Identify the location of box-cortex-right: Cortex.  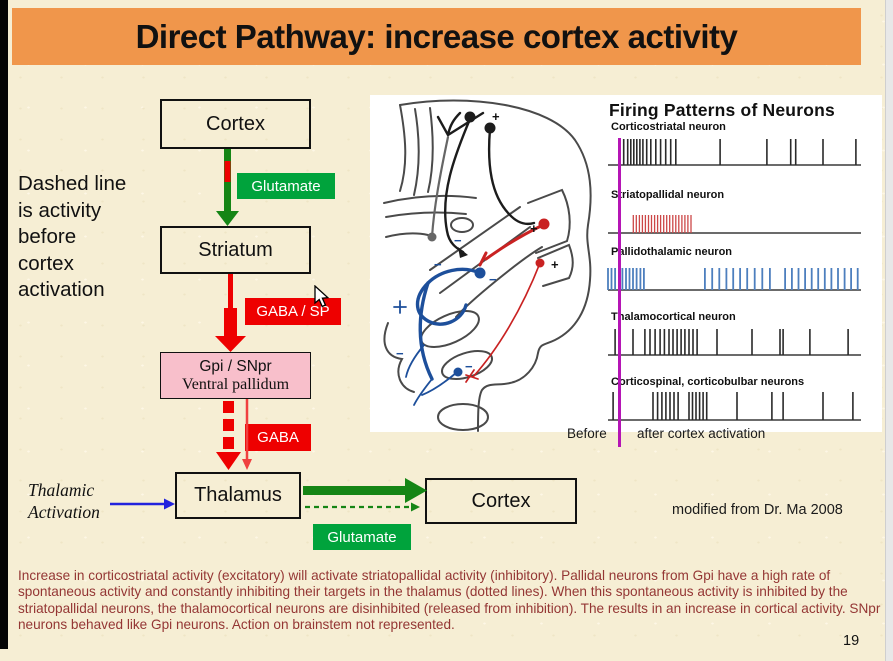
(501, 501).